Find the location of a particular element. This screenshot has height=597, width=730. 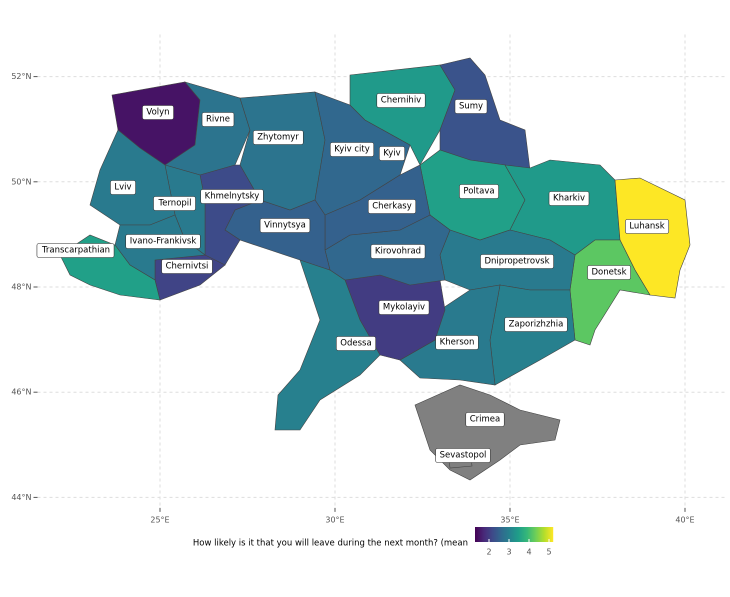

region-name: Kyiv city is located at coordinates (351, 150).